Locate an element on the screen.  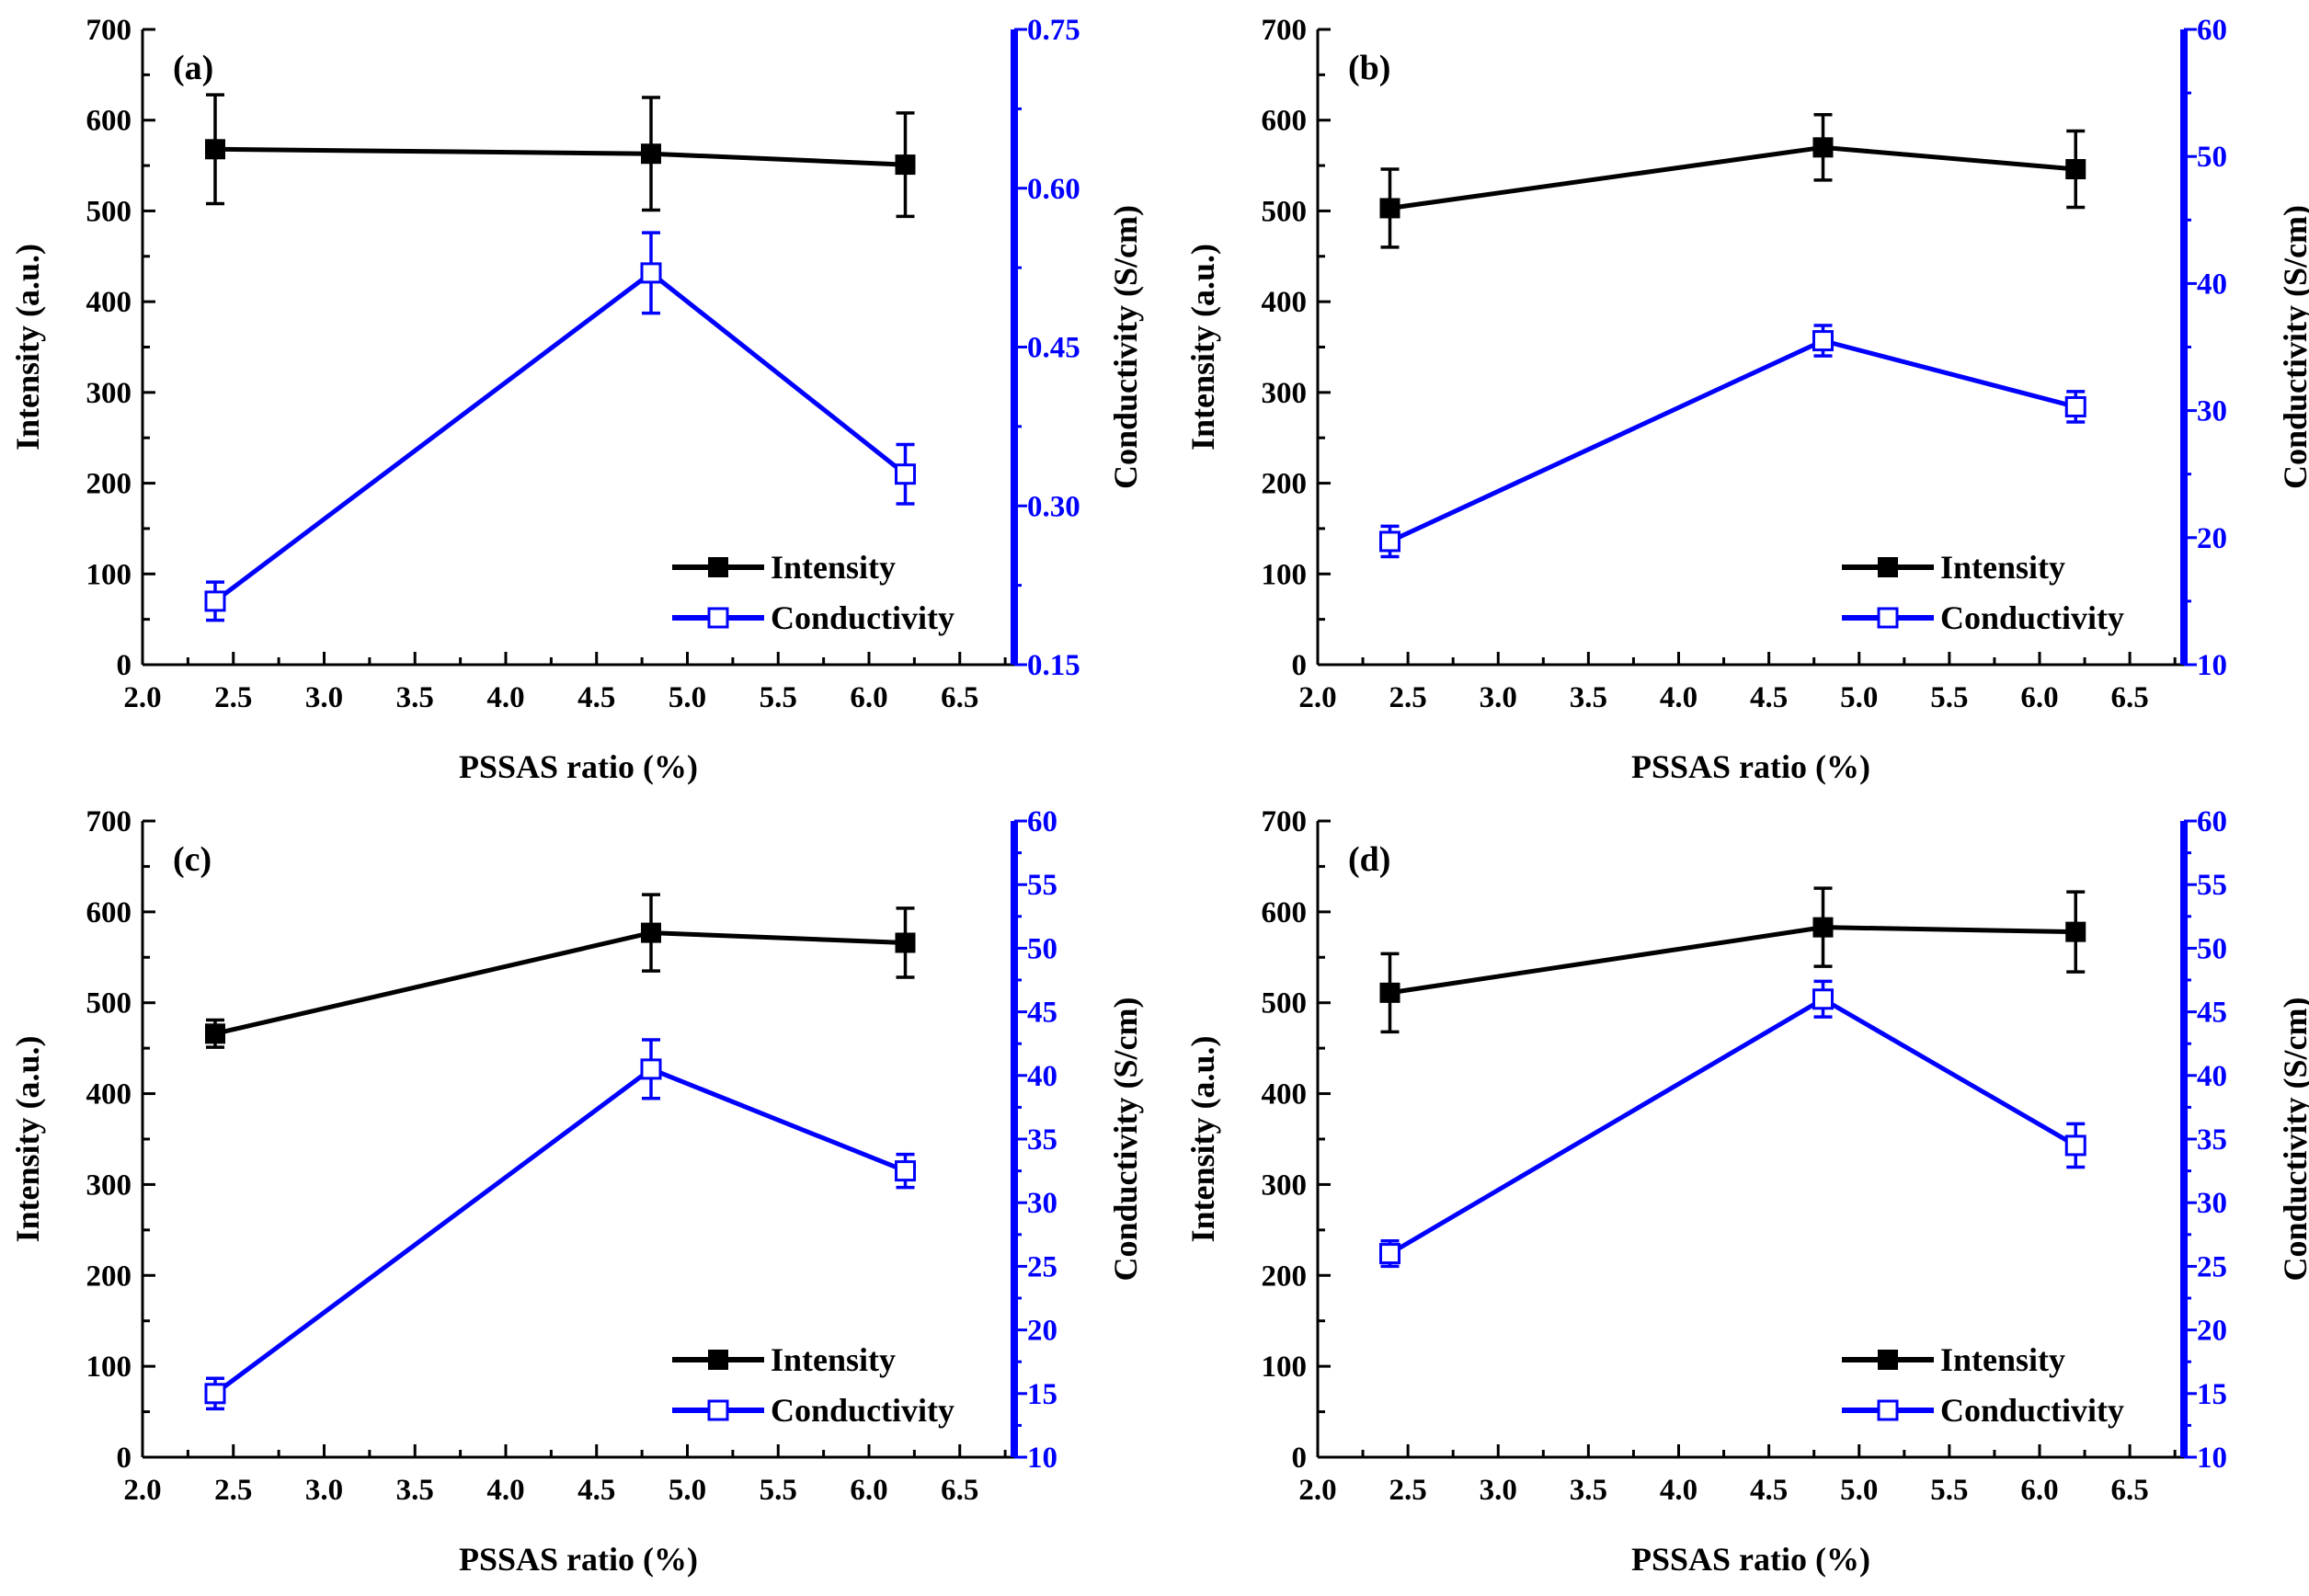
series-intensity is located at coordinates (1732, 960).